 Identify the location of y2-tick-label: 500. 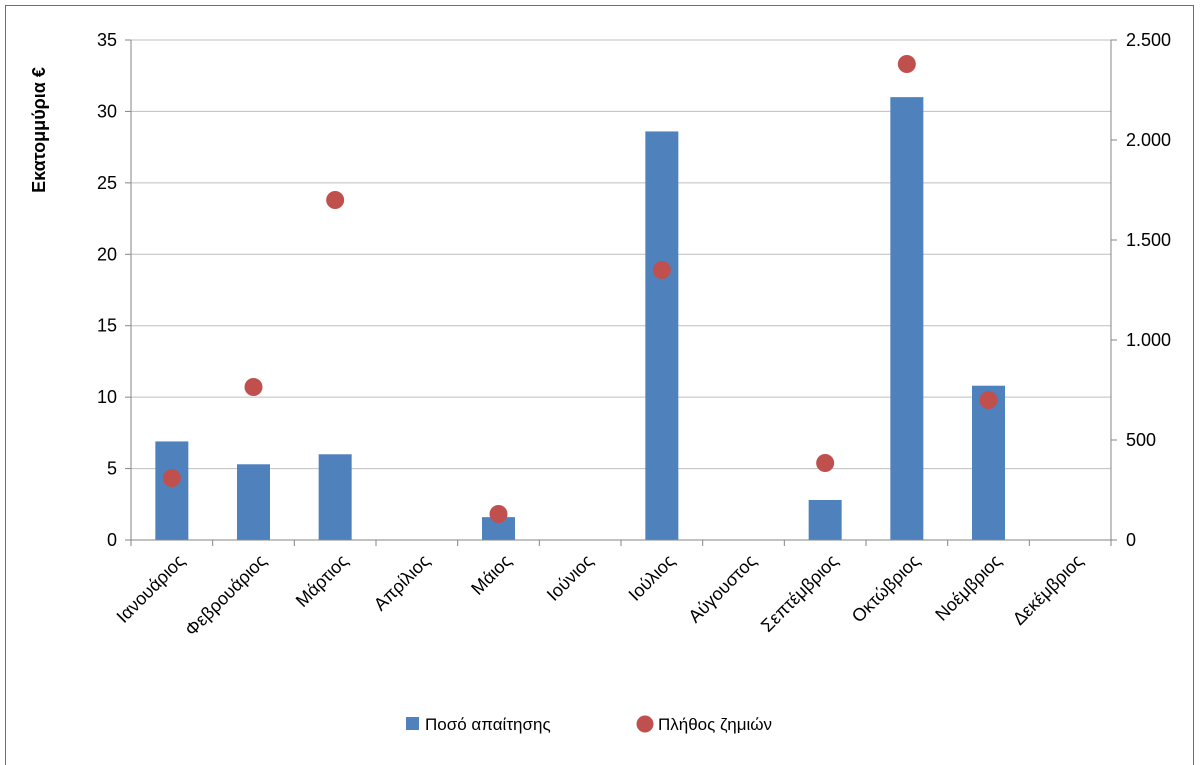
(1141, 440).